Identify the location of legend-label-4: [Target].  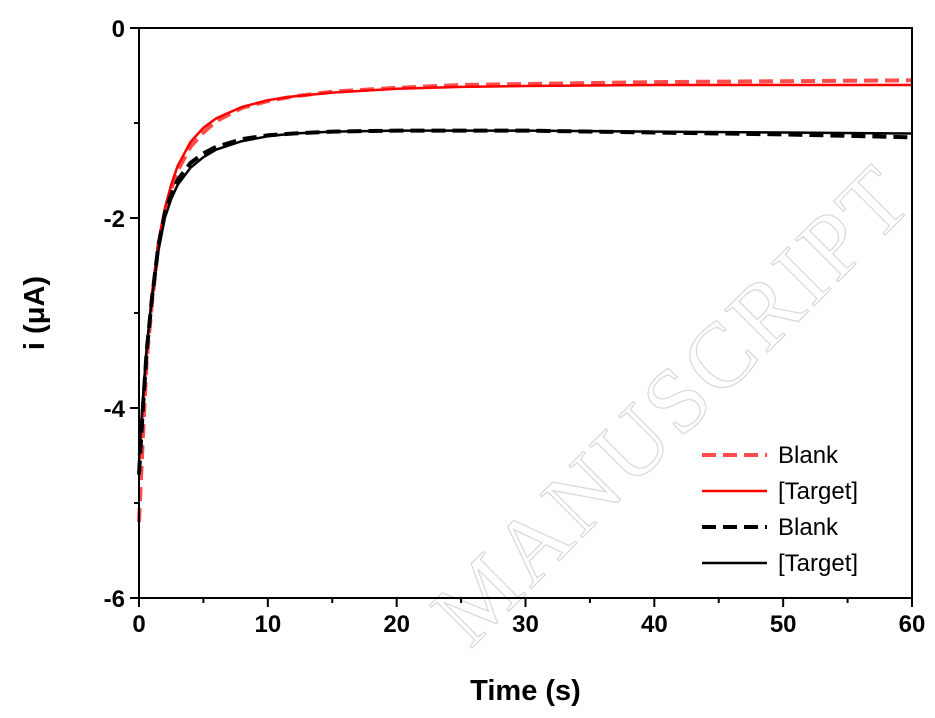
(818, 563).